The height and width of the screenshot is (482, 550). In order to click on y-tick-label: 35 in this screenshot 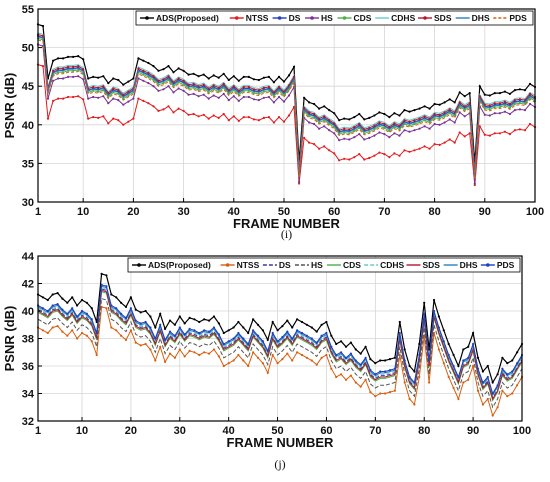, I will do `click(28, 164)`.